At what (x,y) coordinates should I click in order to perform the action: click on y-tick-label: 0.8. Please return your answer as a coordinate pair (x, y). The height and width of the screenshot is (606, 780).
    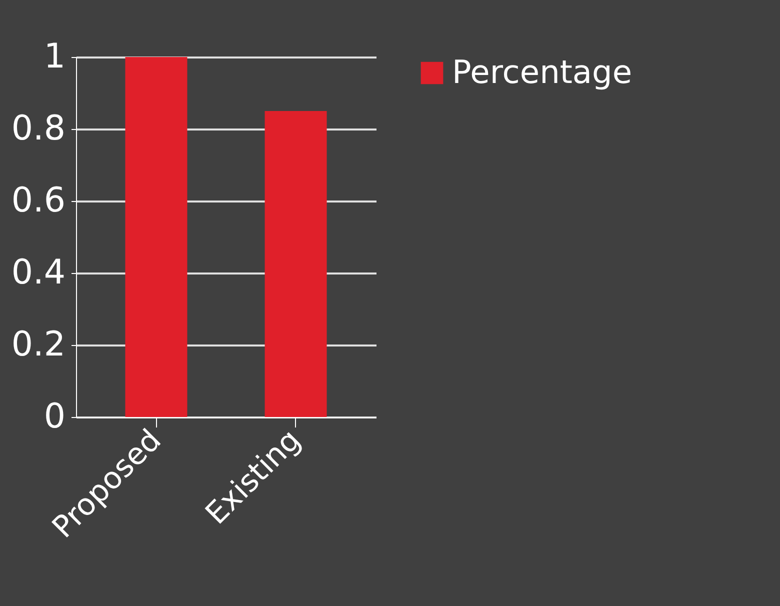
    Looking at the image, I should click on (38, 128).